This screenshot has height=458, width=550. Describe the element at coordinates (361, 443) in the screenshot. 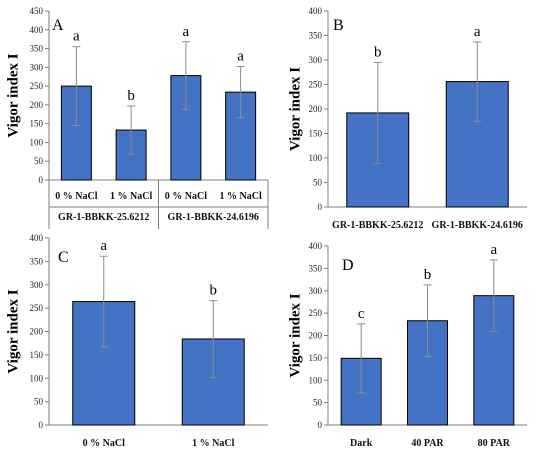

I see `x-category-label: Dark` at that location.